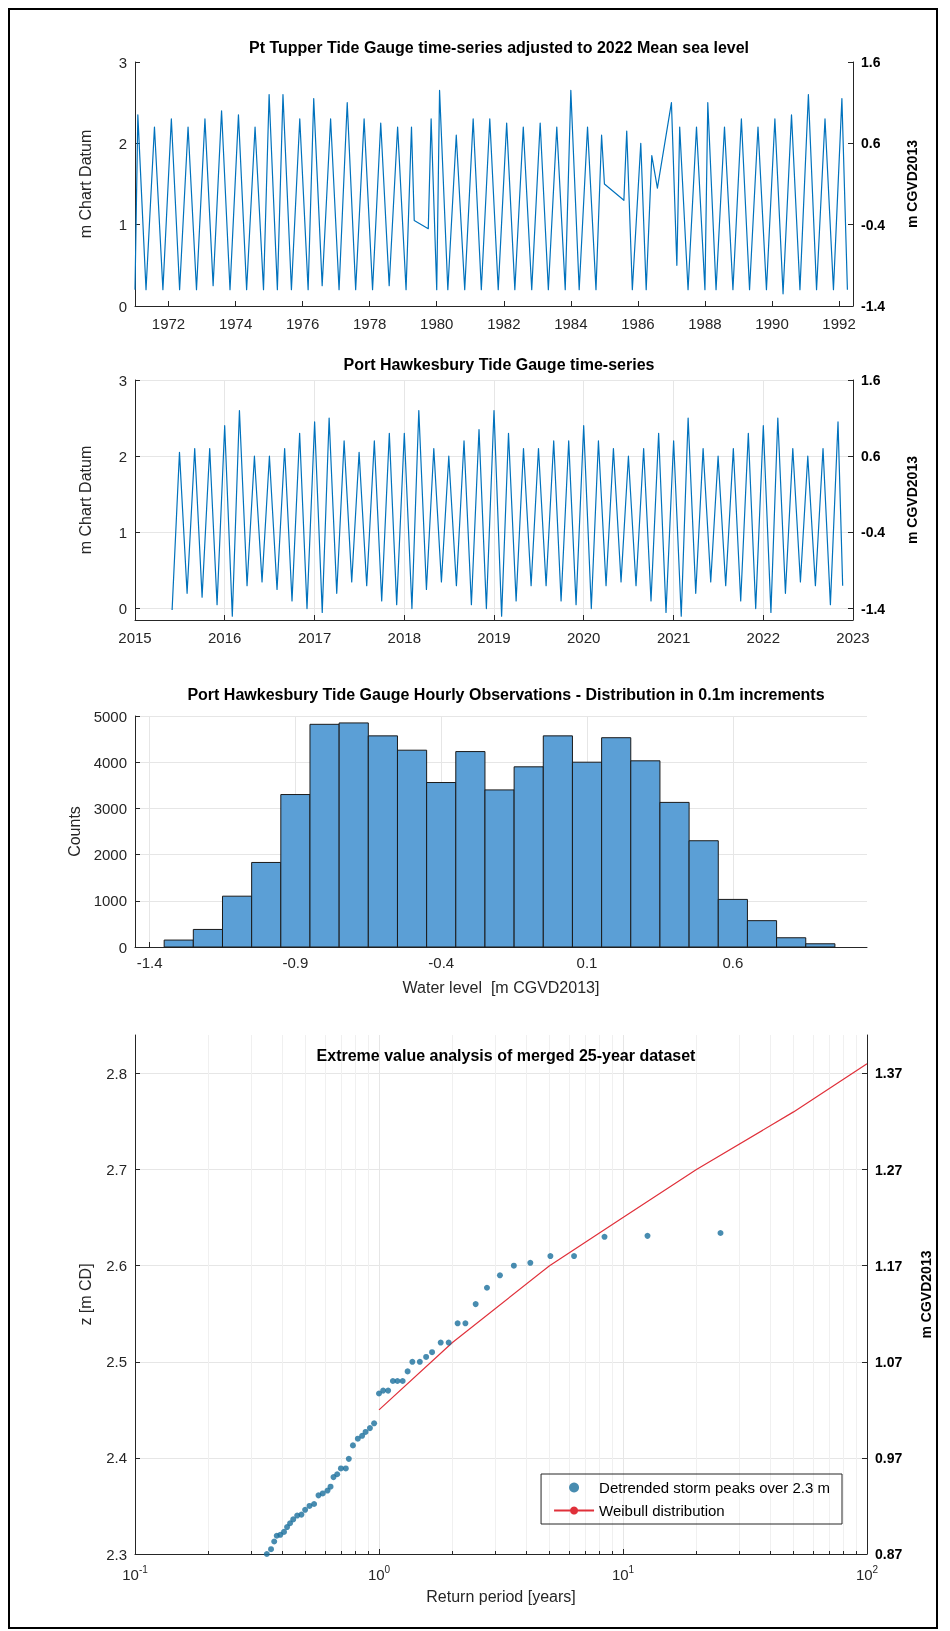 The width and height of the screenshot is (950, 1631). What do you see at coordinates (116, 1073) in the screenshot?
I see `y-tick-label: 2.8` at bounding box center [116, 1073].